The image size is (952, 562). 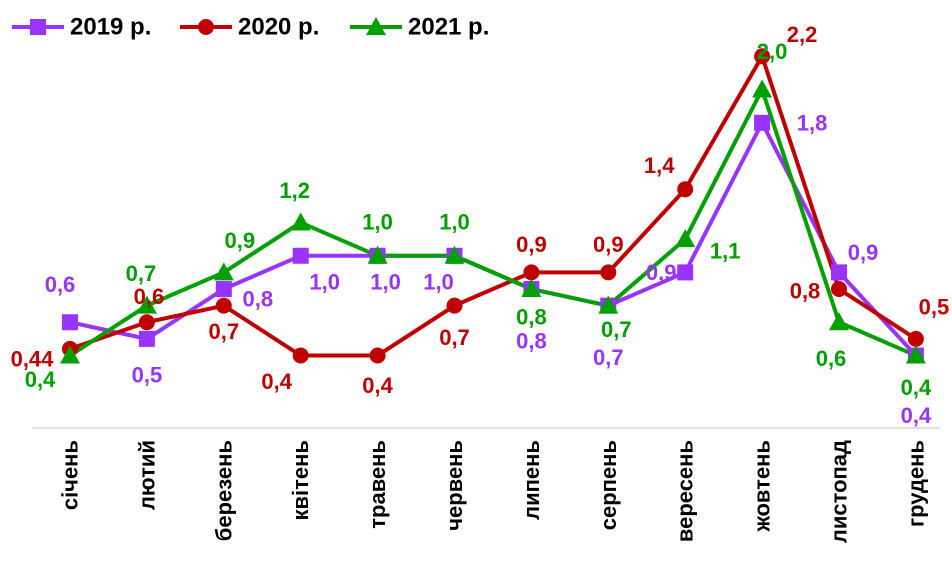 I want to click on x-tick-label: травень, so click(x=377, y=484).